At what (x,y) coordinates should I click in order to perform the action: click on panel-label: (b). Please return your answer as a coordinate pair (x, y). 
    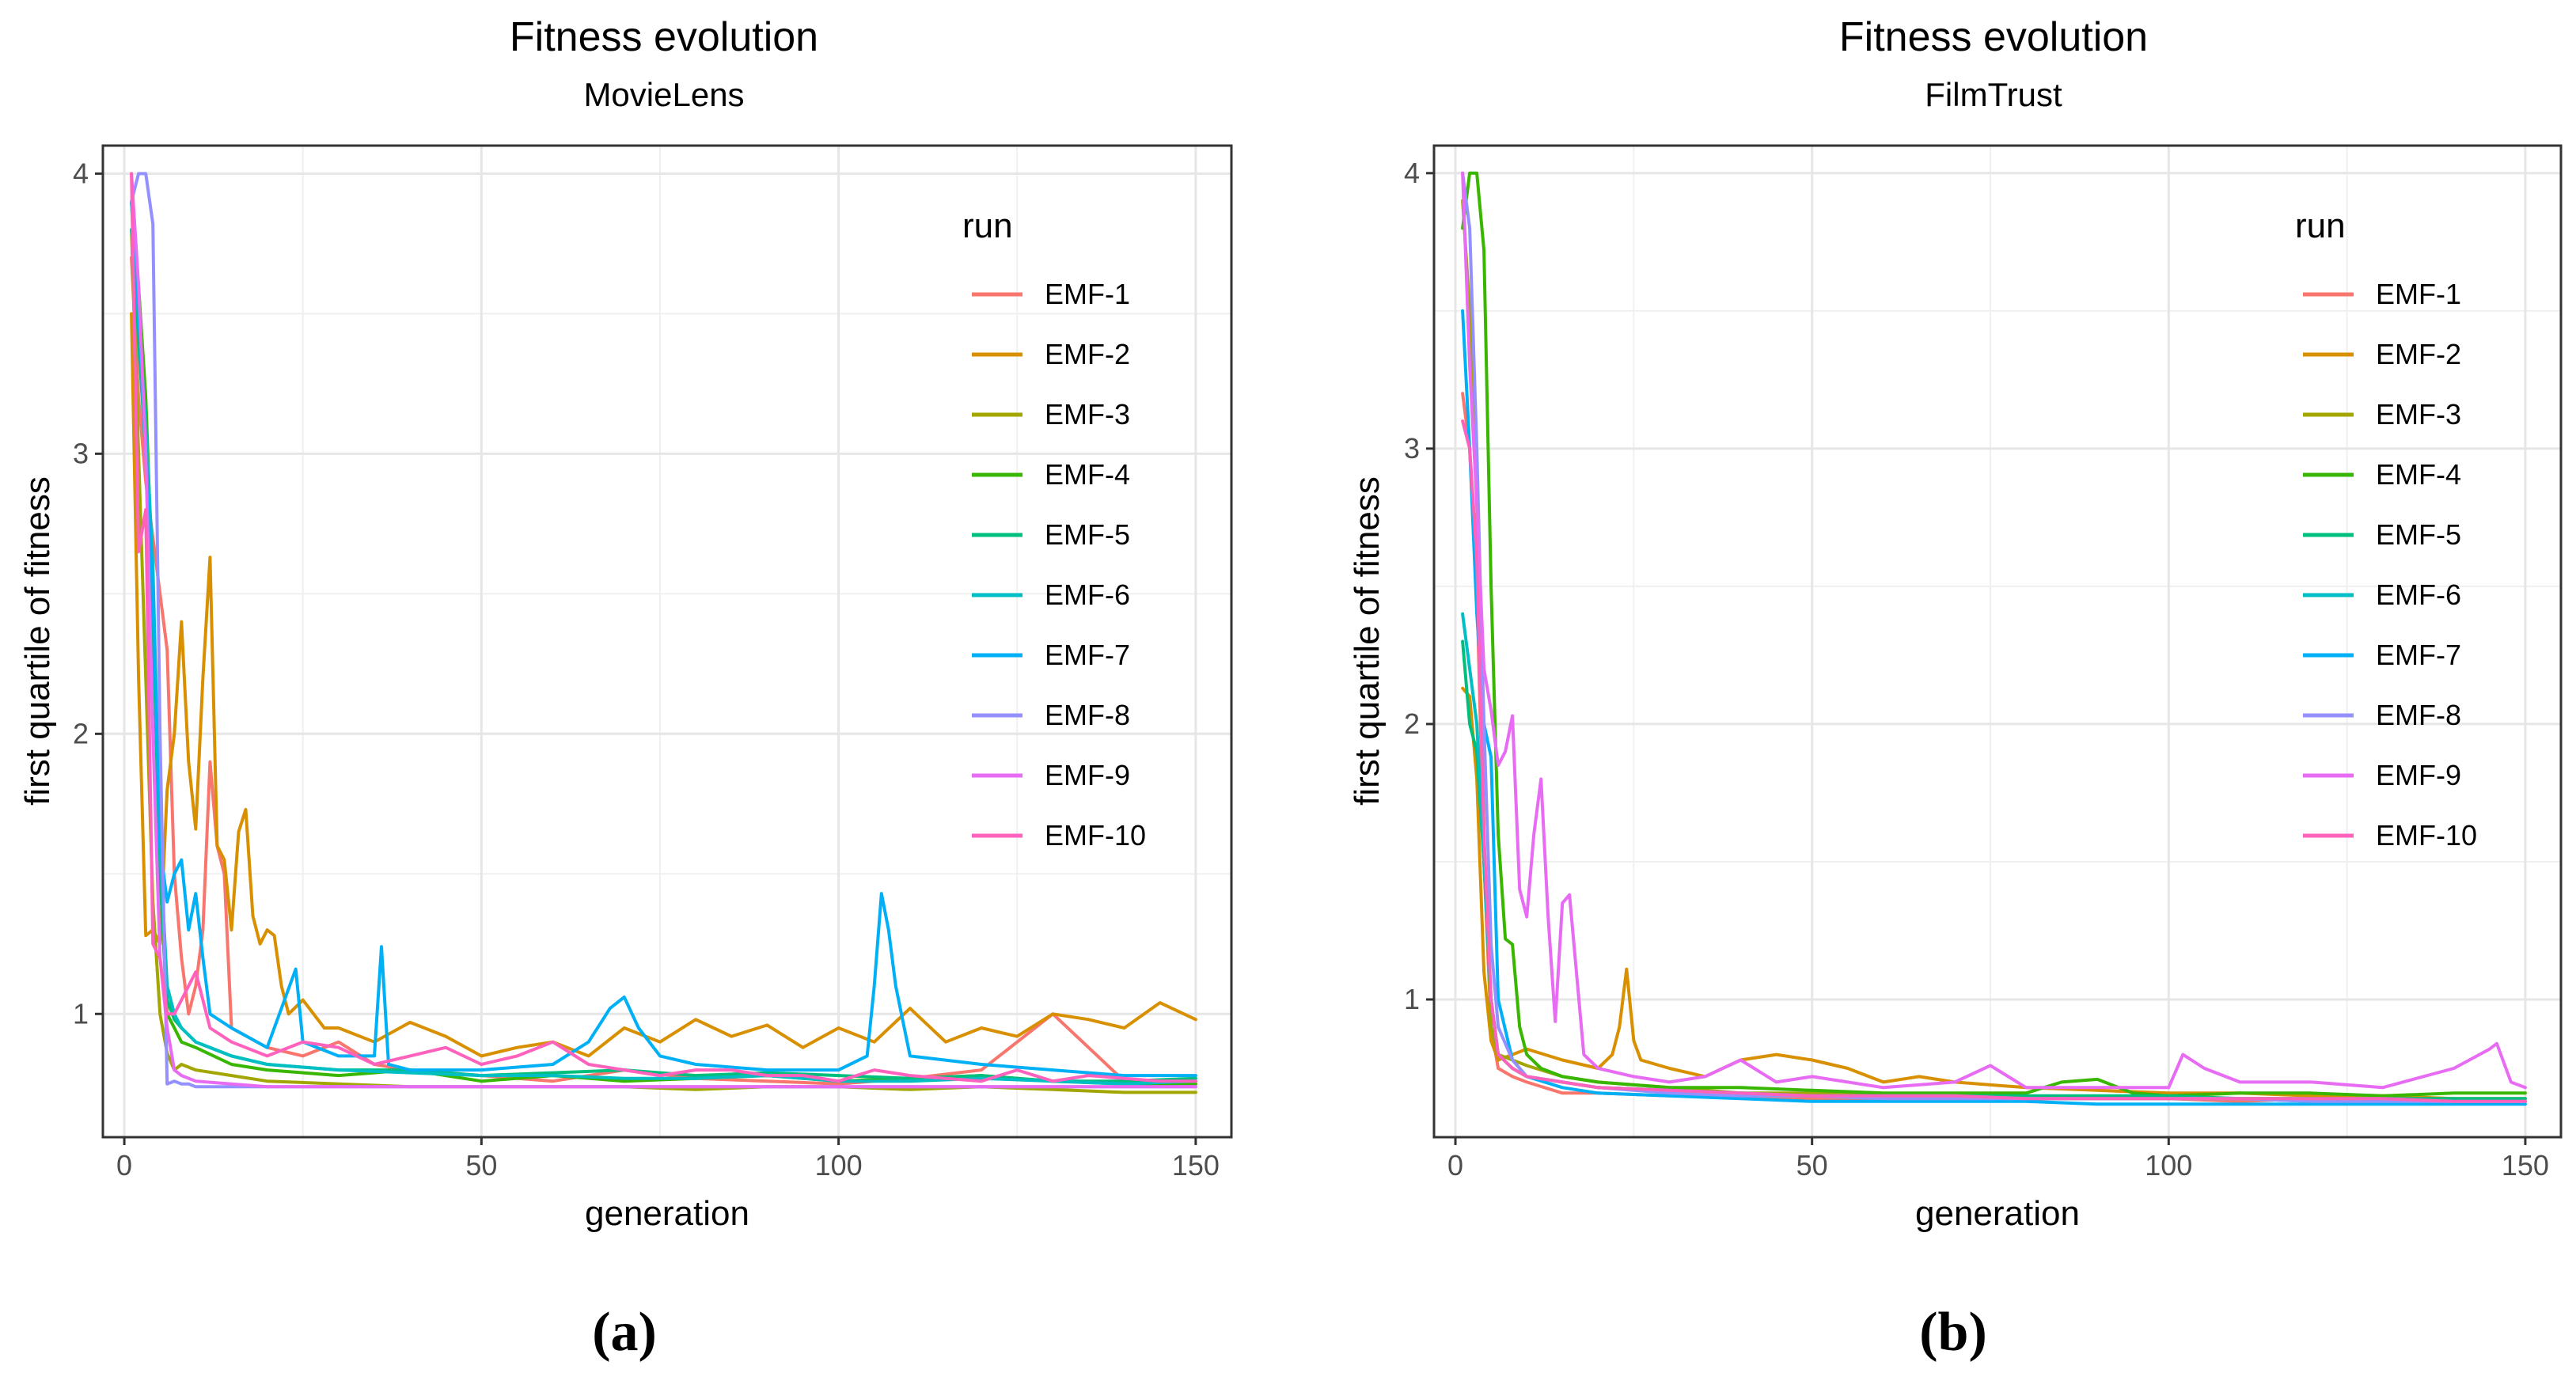
    Looking at the image, I should click on (1953, 1332).